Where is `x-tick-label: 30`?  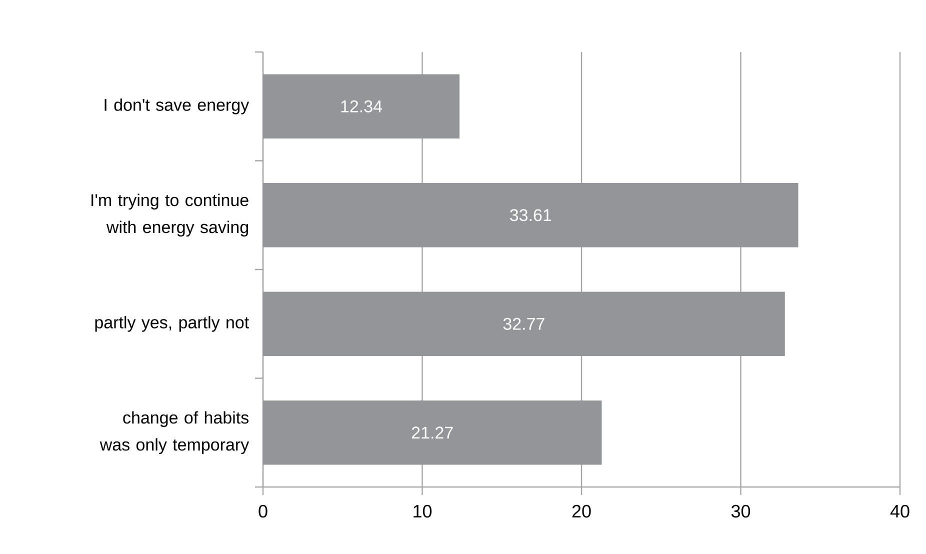
x-tick-label: 30 is located at coordinates (740, 511).